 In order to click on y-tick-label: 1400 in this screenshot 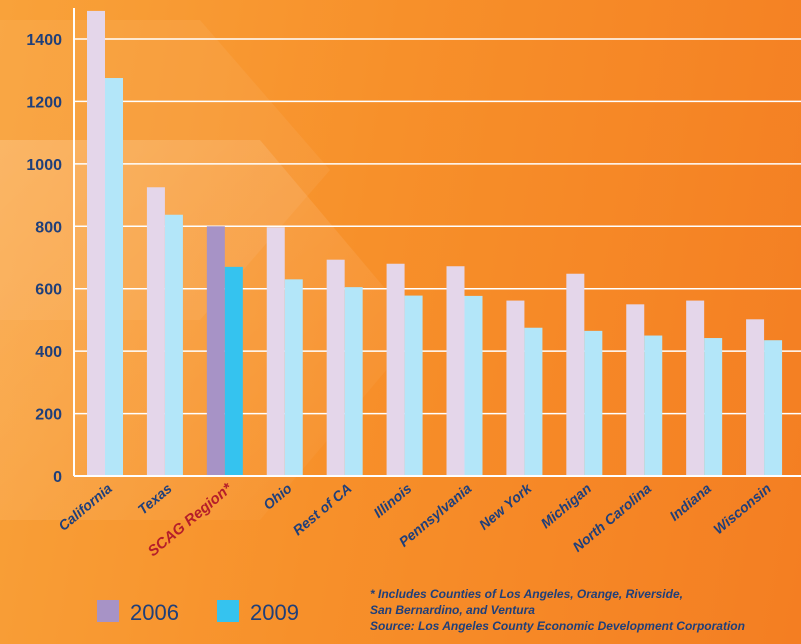, I will do `click(44, 40)`.